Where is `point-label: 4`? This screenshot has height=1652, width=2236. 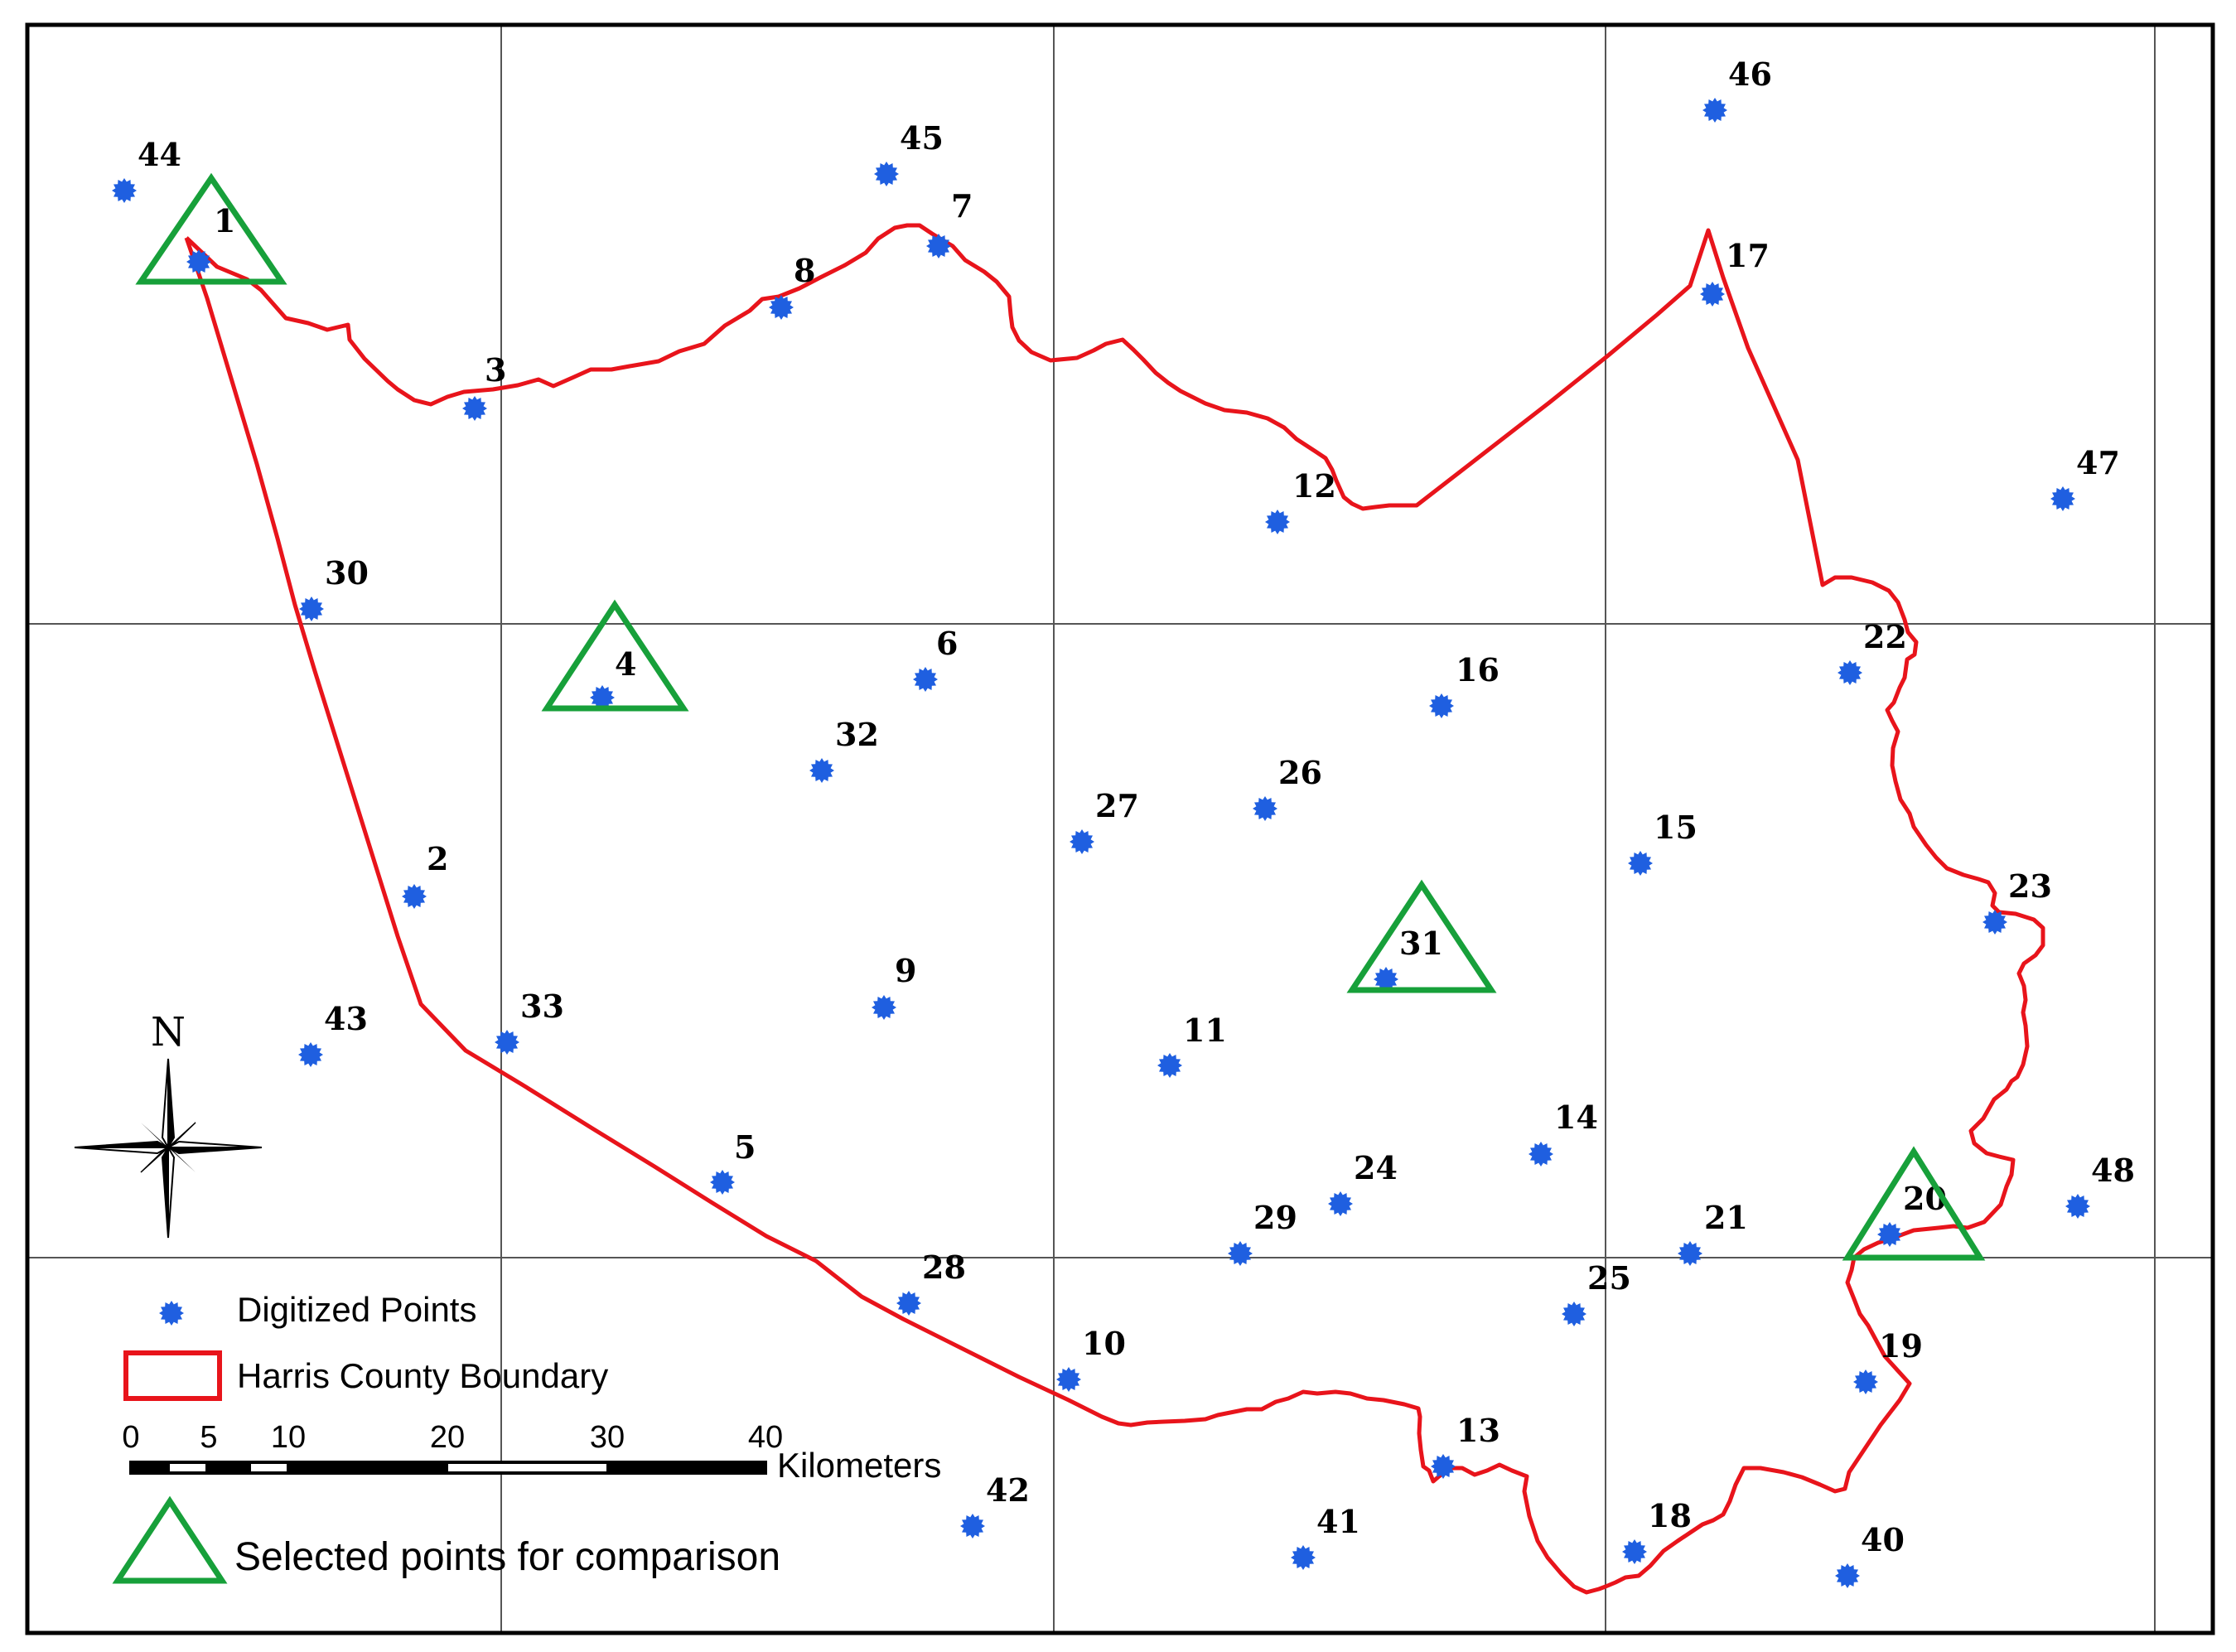
point-label: 4 is located at coordinates (625, 664).